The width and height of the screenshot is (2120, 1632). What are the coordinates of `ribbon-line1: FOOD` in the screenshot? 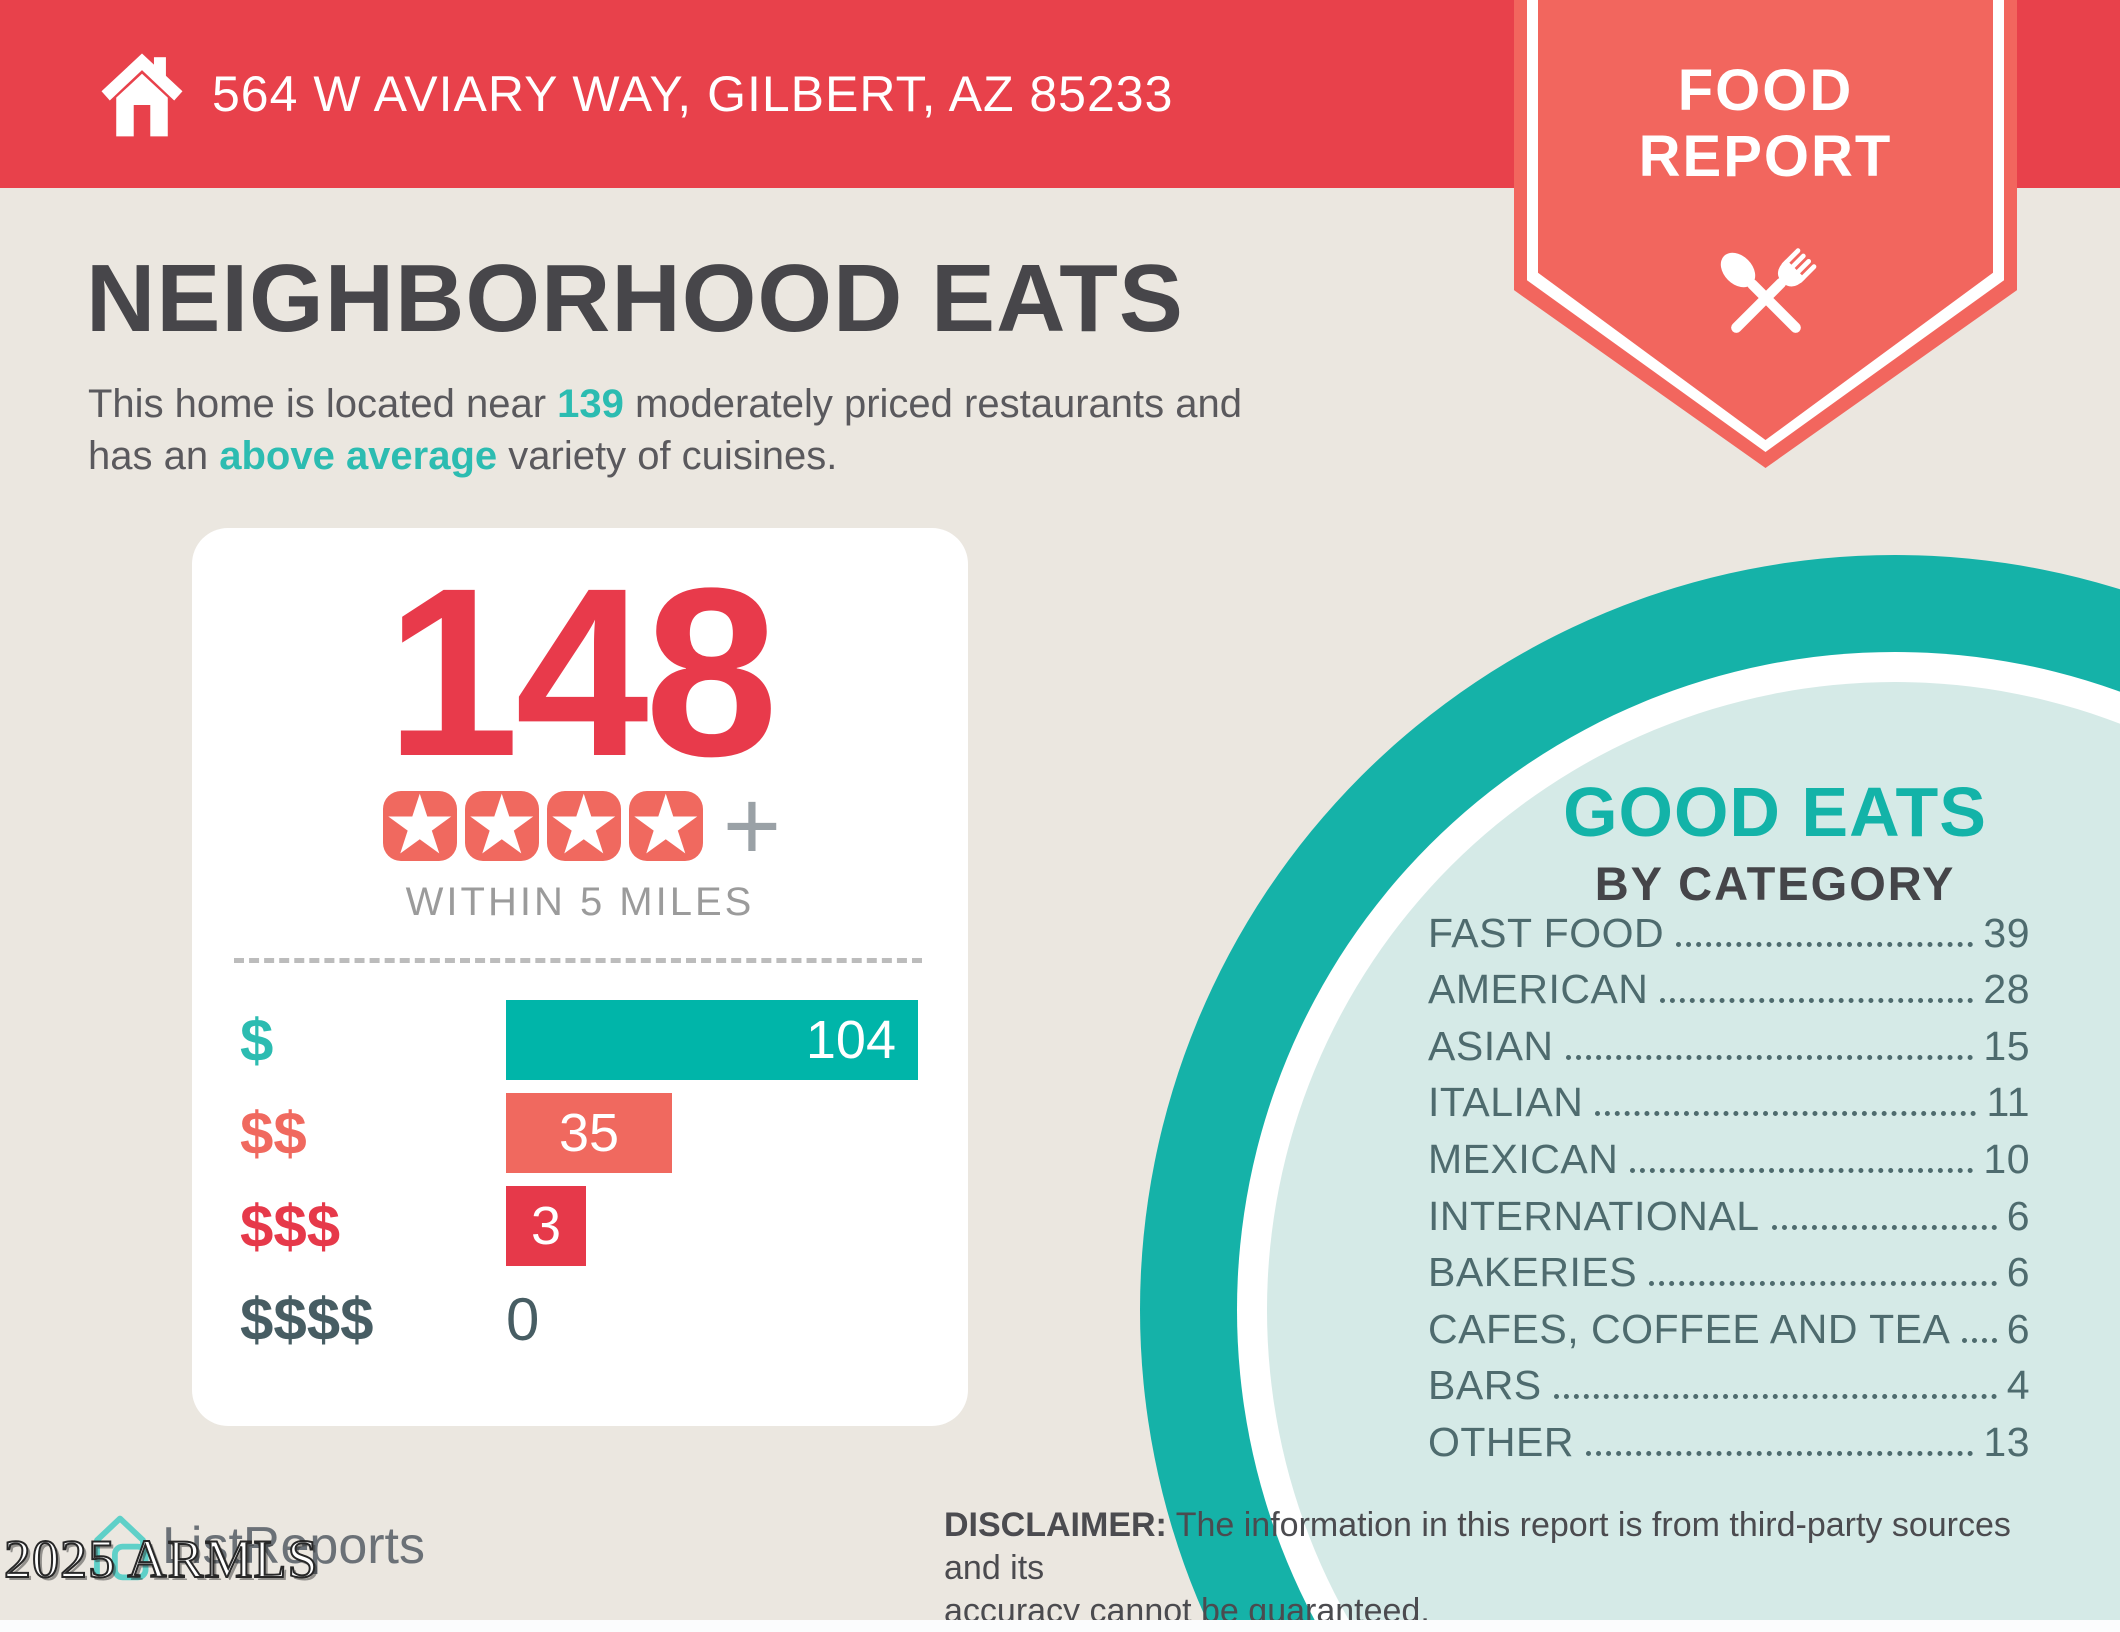 It's located at (1765, 90).